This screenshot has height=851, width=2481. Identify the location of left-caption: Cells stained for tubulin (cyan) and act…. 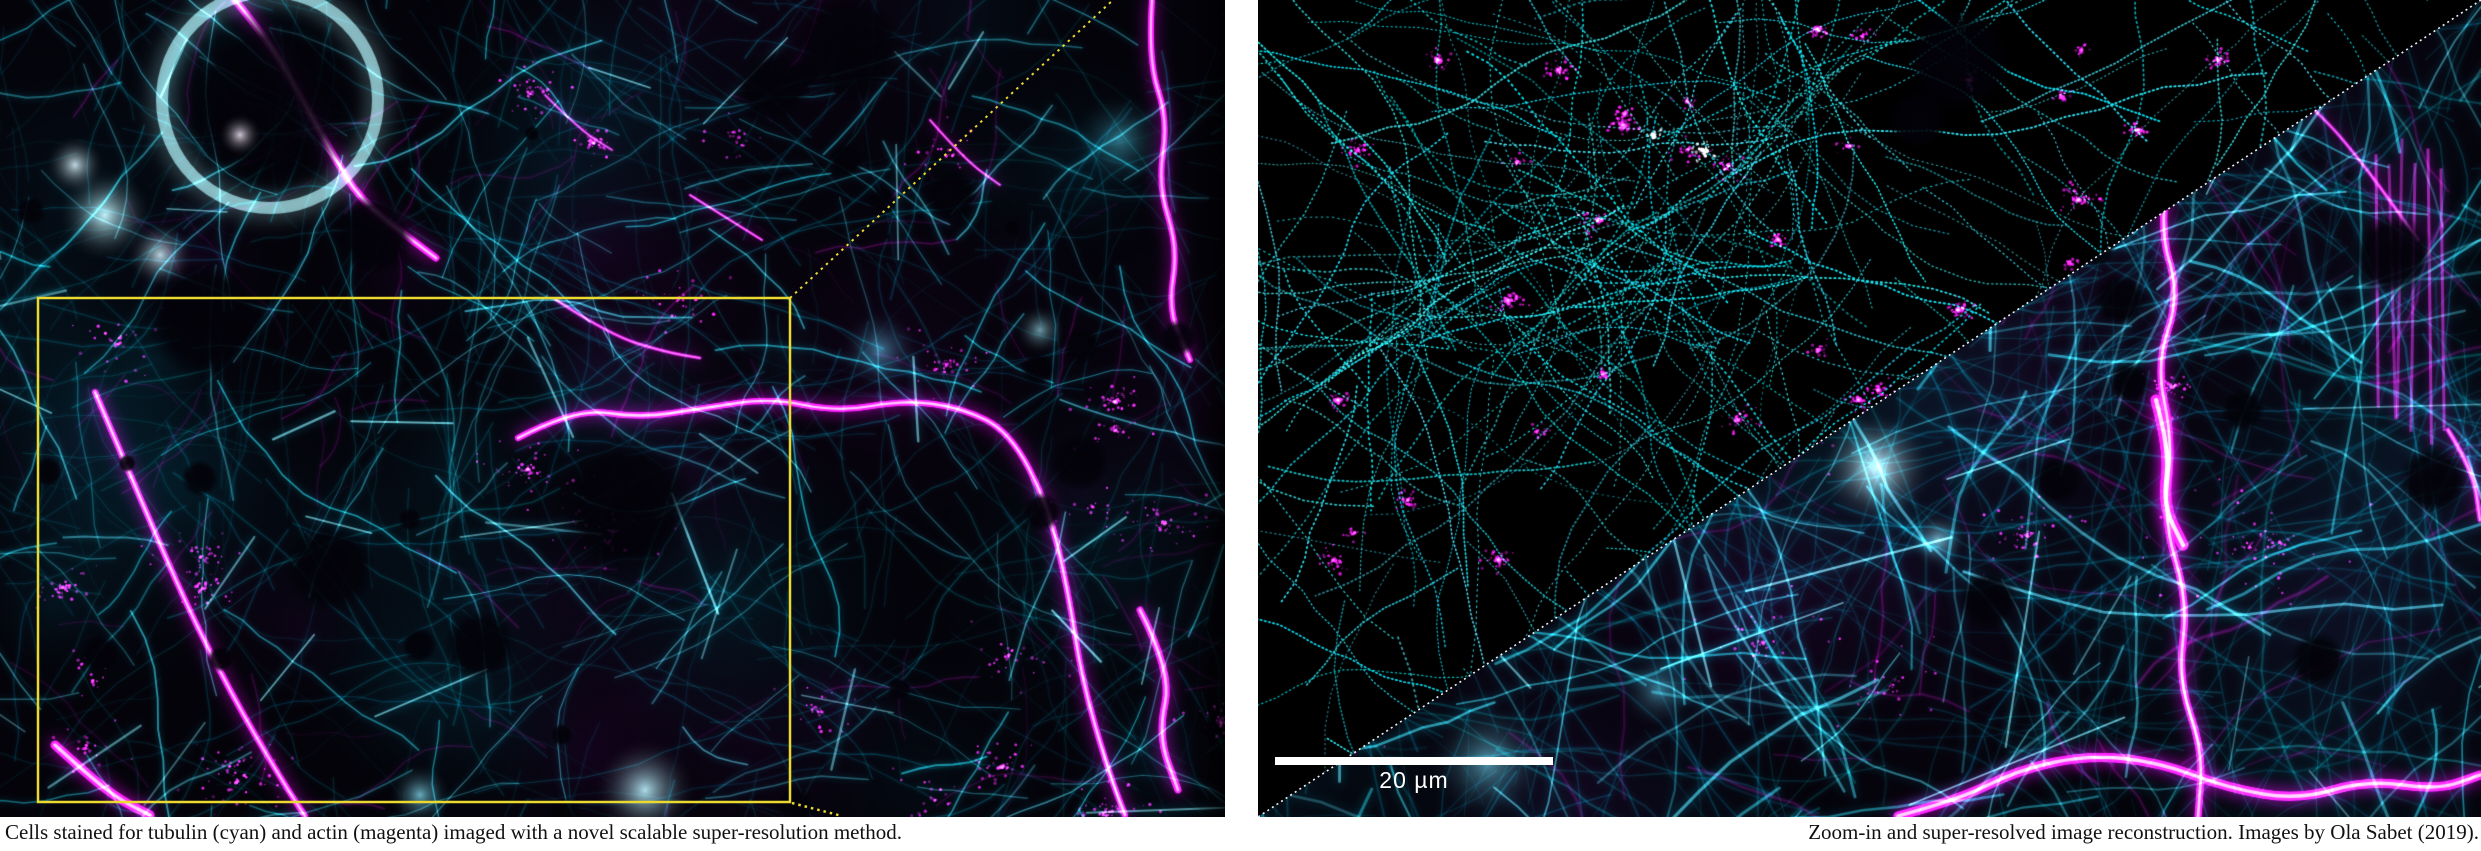
(454, 832).